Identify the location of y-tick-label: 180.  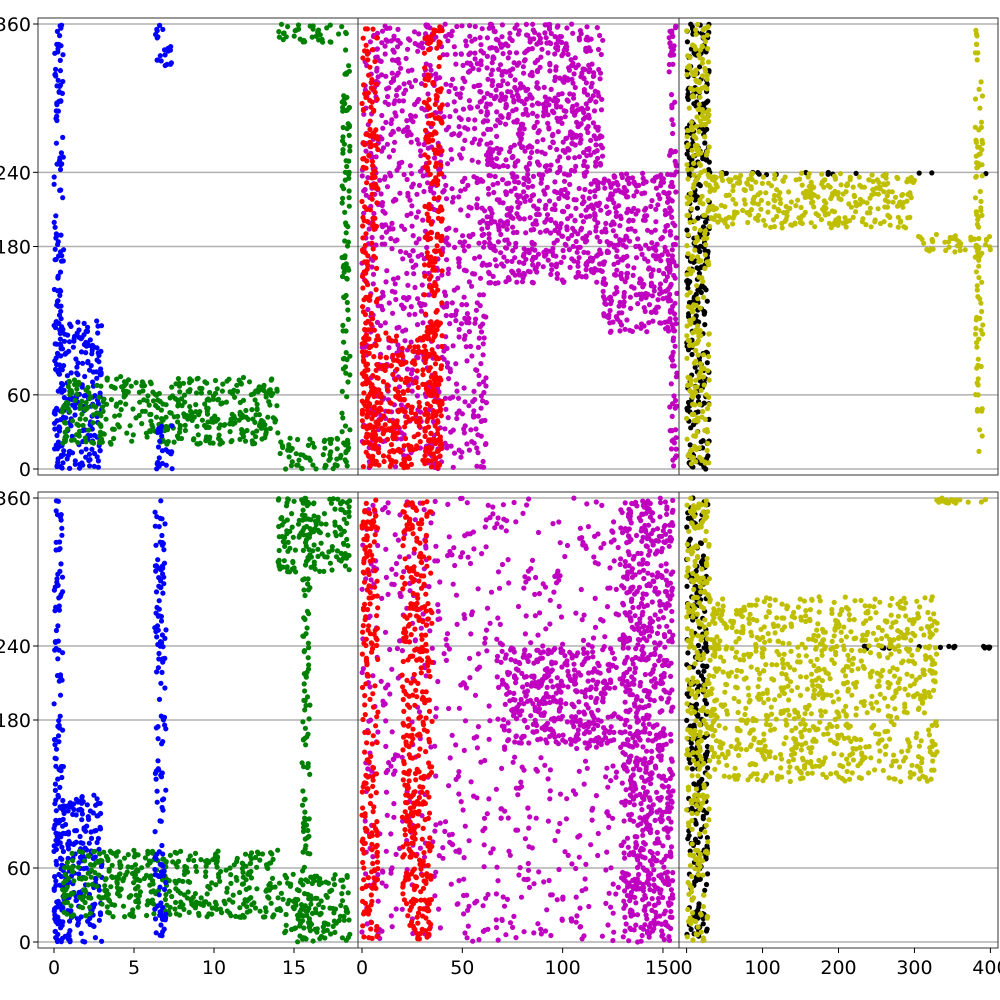
(15, 248).